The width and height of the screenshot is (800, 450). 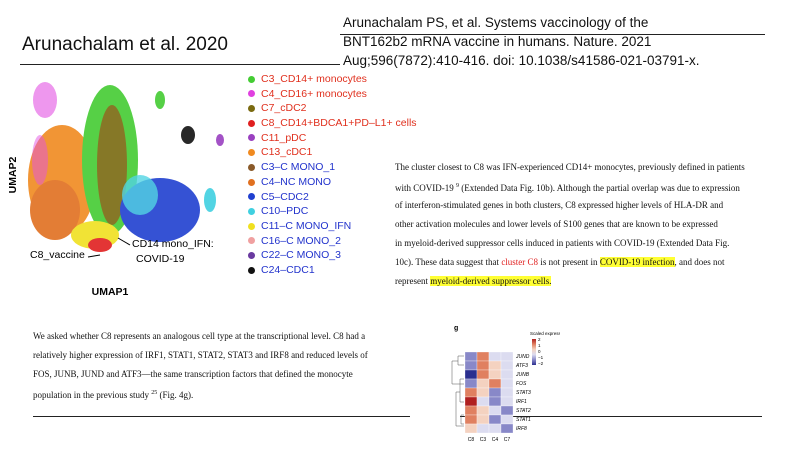 I want to click on text-span: with COVID-19, so click(x=425, y=188).